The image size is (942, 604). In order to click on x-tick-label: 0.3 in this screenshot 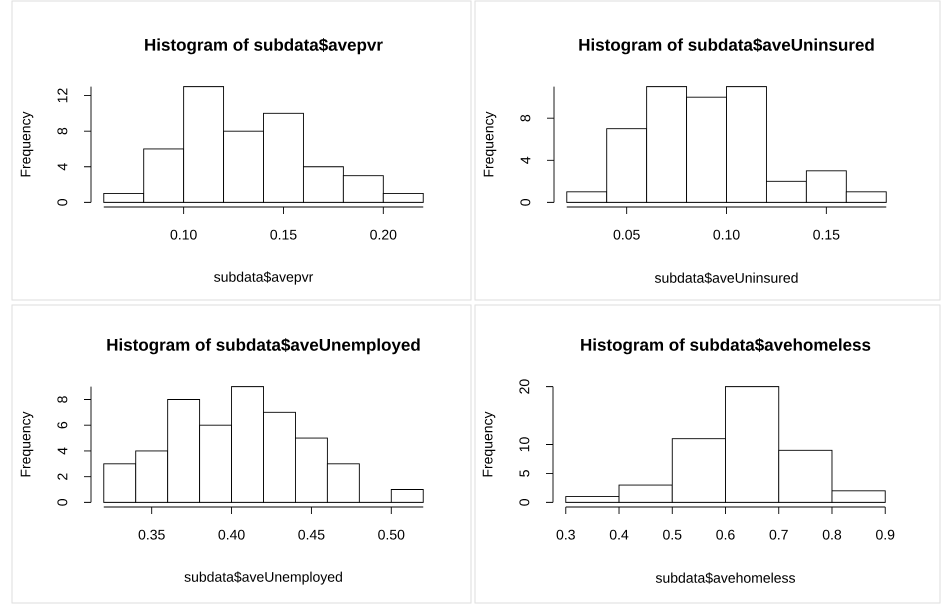, I will do `click(565, 535)`.